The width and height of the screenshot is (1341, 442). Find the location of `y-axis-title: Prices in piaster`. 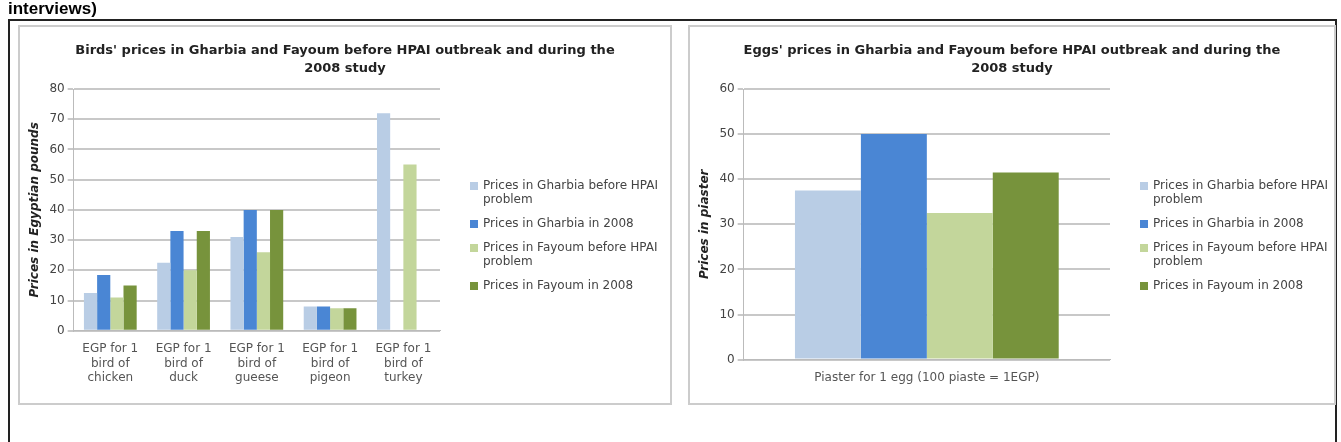

y-axis-title: Prices in piaster is located at coordinates (704, 224).